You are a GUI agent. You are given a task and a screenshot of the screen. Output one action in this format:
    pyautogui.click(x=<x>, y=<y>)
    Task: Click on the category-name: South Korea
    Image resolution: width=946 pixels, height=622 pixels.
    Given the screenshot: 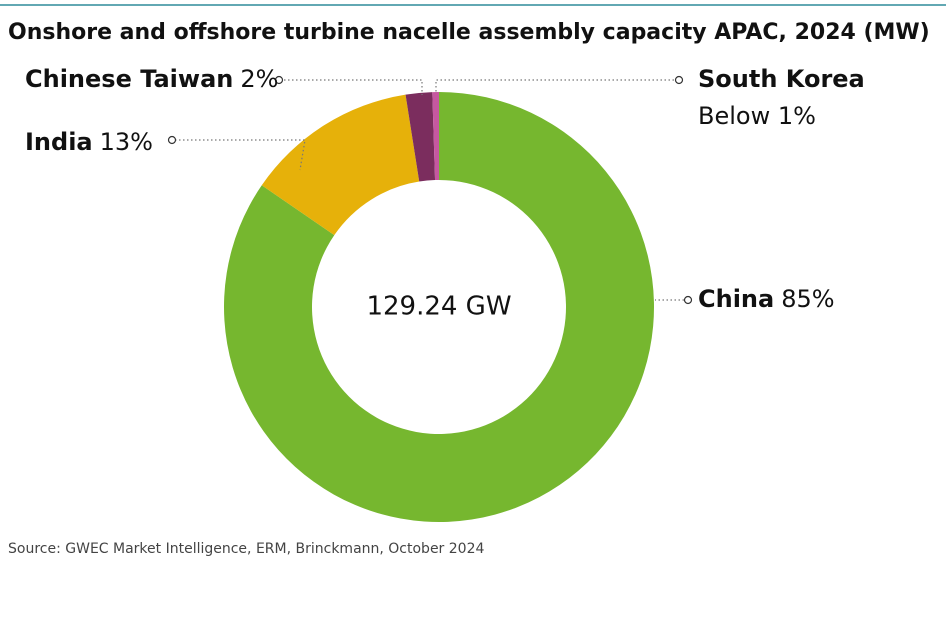 What is the action you would take?
    pyautogui.click(x=781, y=79)
    